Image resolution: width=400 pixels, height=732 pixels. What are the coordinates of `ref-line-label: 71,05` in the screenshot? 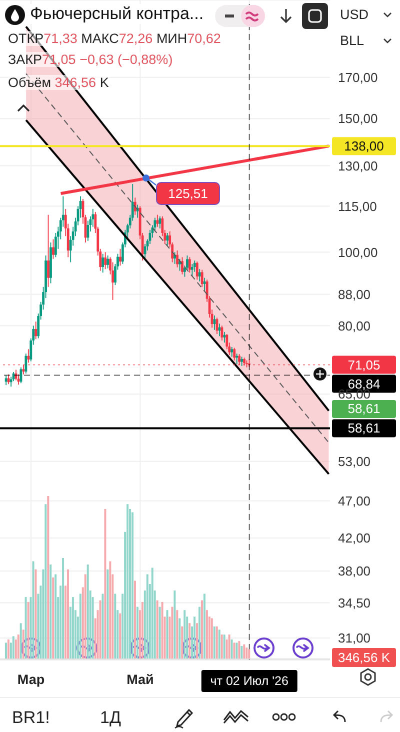 It's located at (364, 364).